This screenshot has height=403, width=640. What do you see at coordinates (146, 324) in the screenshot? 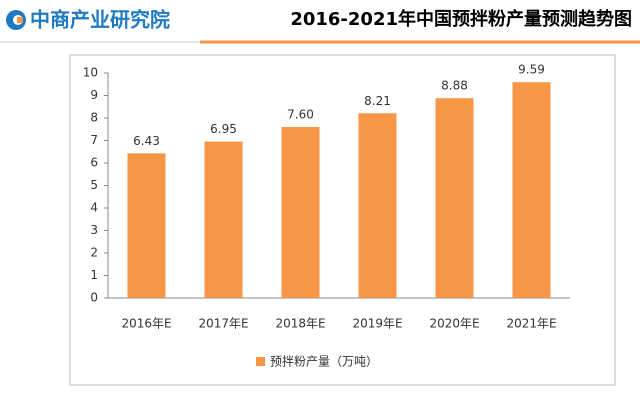
I see `x-tick-label: 2016年E` at bounding box center [146, 324].